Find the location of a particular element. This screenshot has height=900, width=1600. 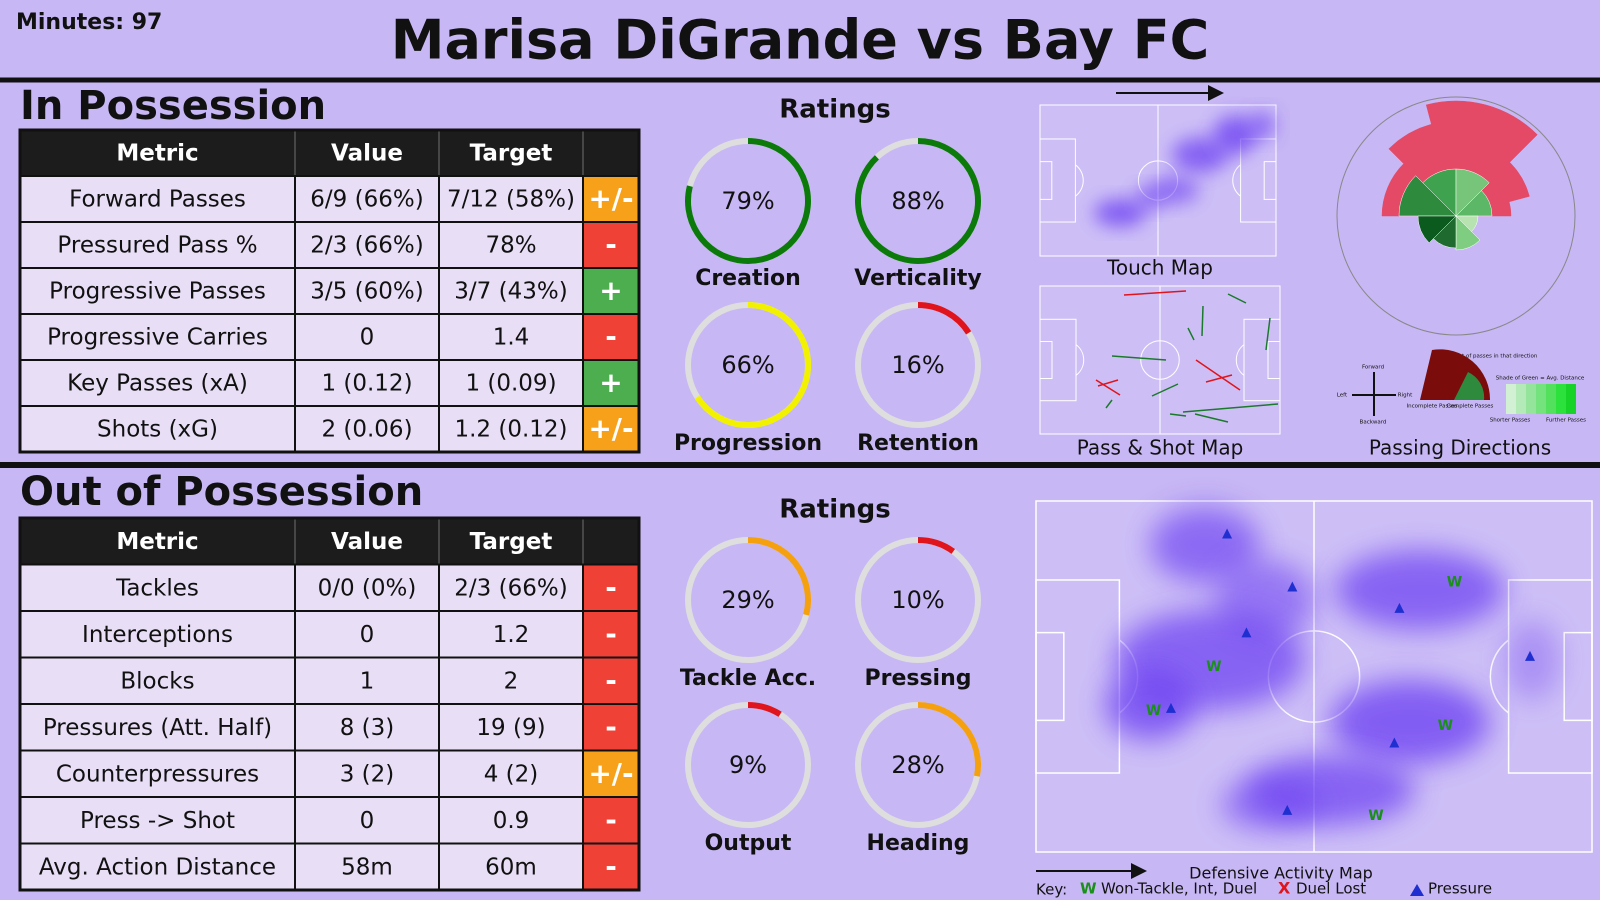

cell-text: Key Passes (xA) is located at coordinates (157, 384).